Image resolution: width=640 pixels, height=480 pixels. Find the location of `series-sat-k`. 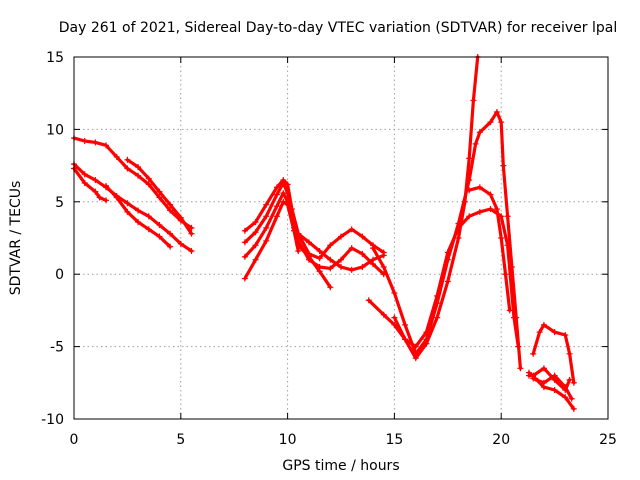

series-sat-k is located at coordinates (447, 240).